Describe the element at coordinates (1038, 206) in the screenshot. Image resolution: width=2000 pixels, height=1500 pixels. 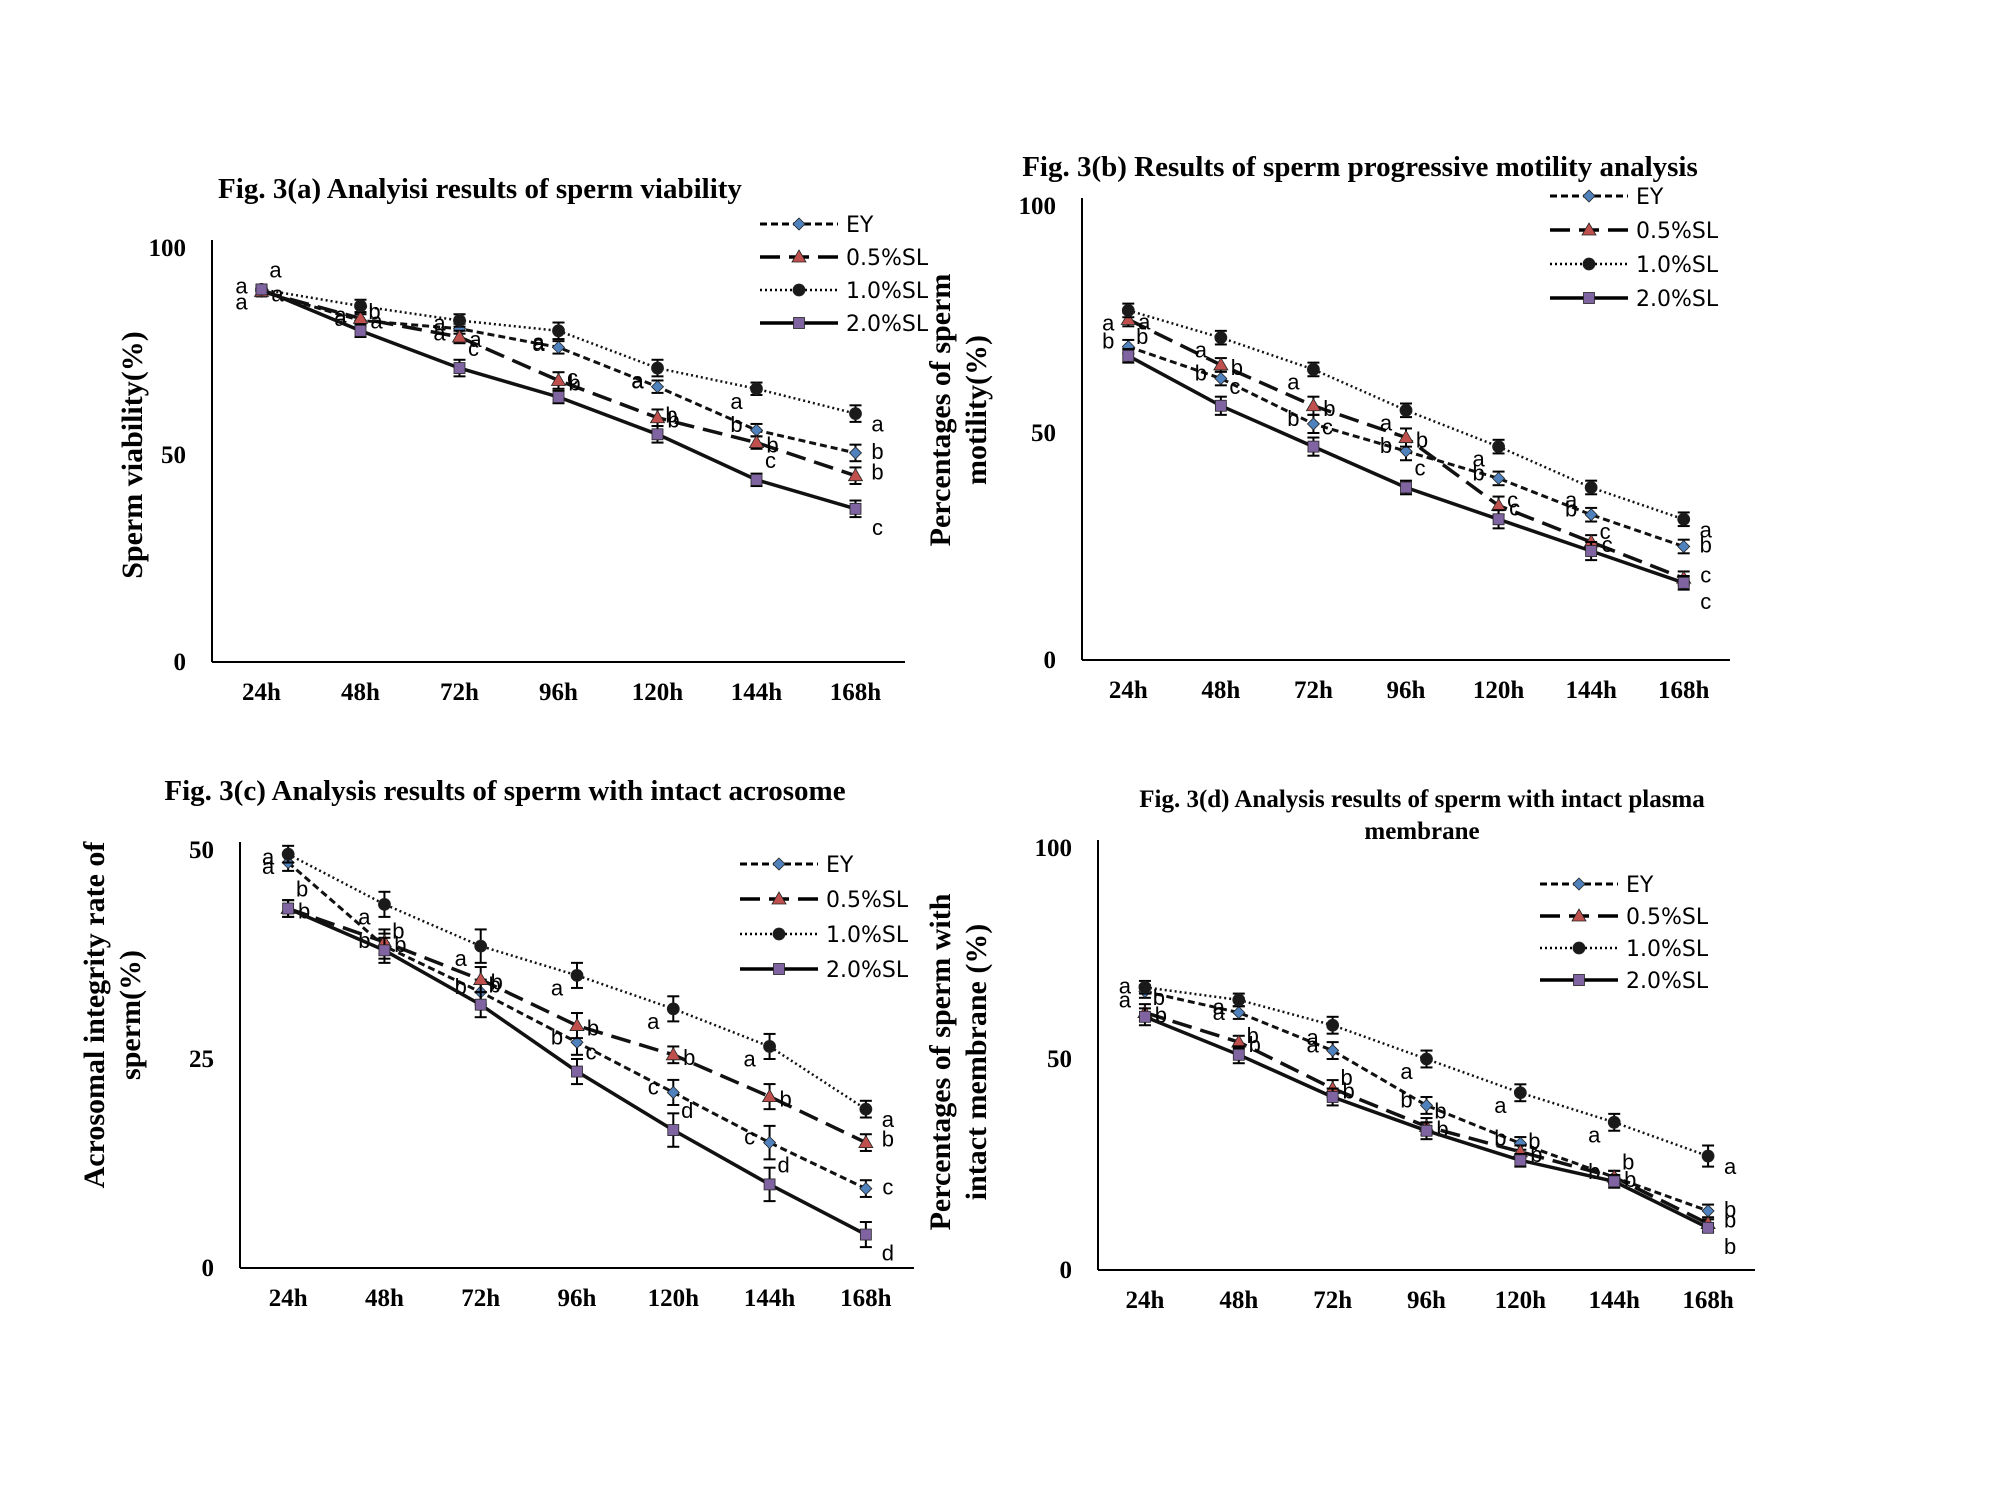
I see `y-tick-label: 100` at that location.